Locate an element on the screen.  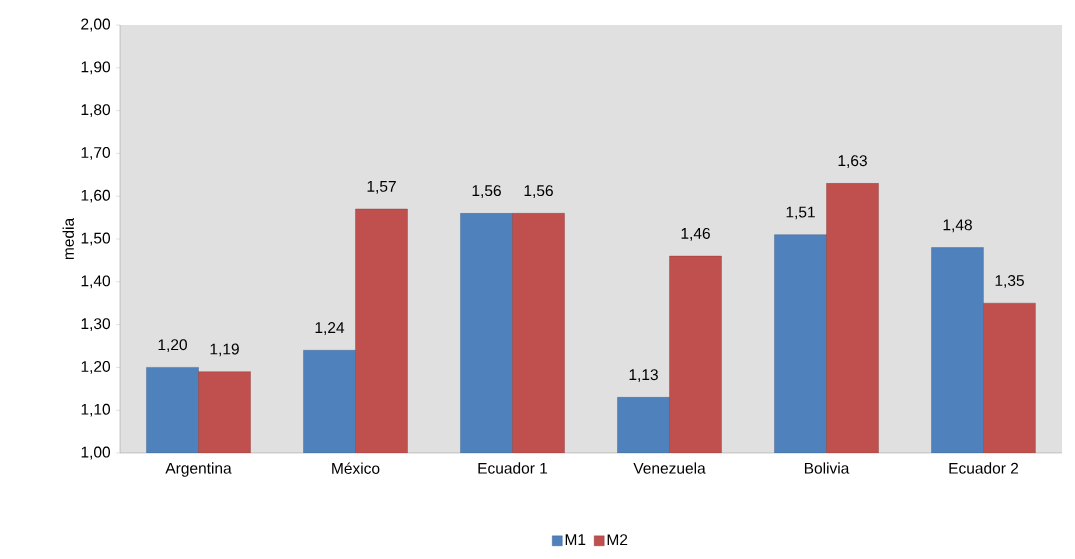
x-tick-label: Bolivia is located at coordinates (827, 468).